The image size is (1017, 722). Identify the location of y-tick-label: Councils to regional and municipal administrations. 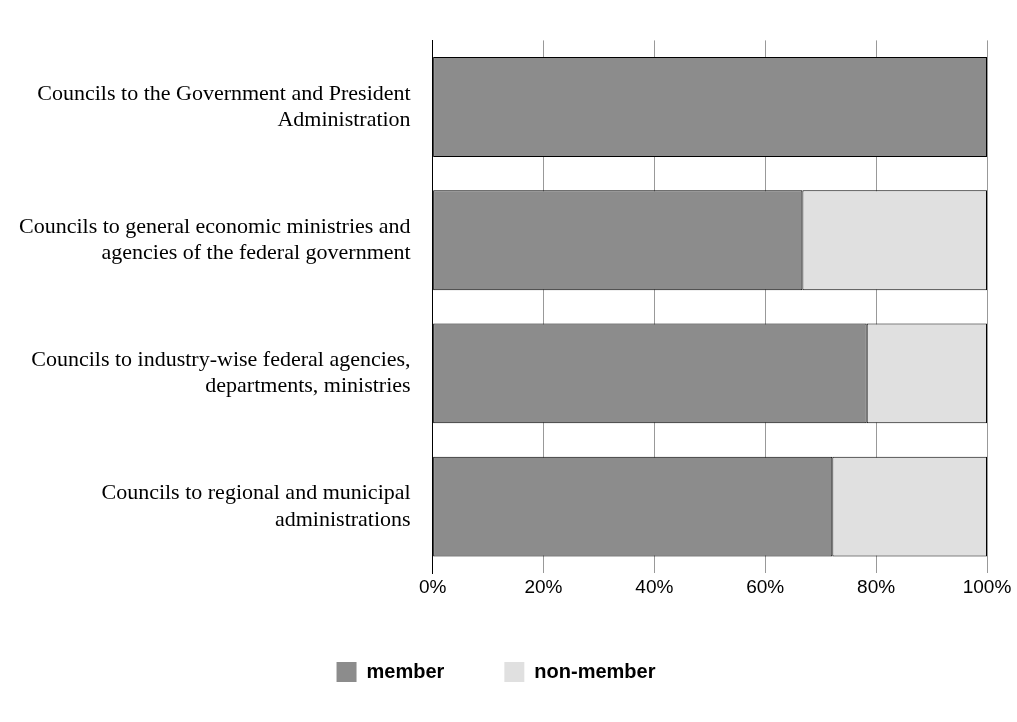
(256, 505).